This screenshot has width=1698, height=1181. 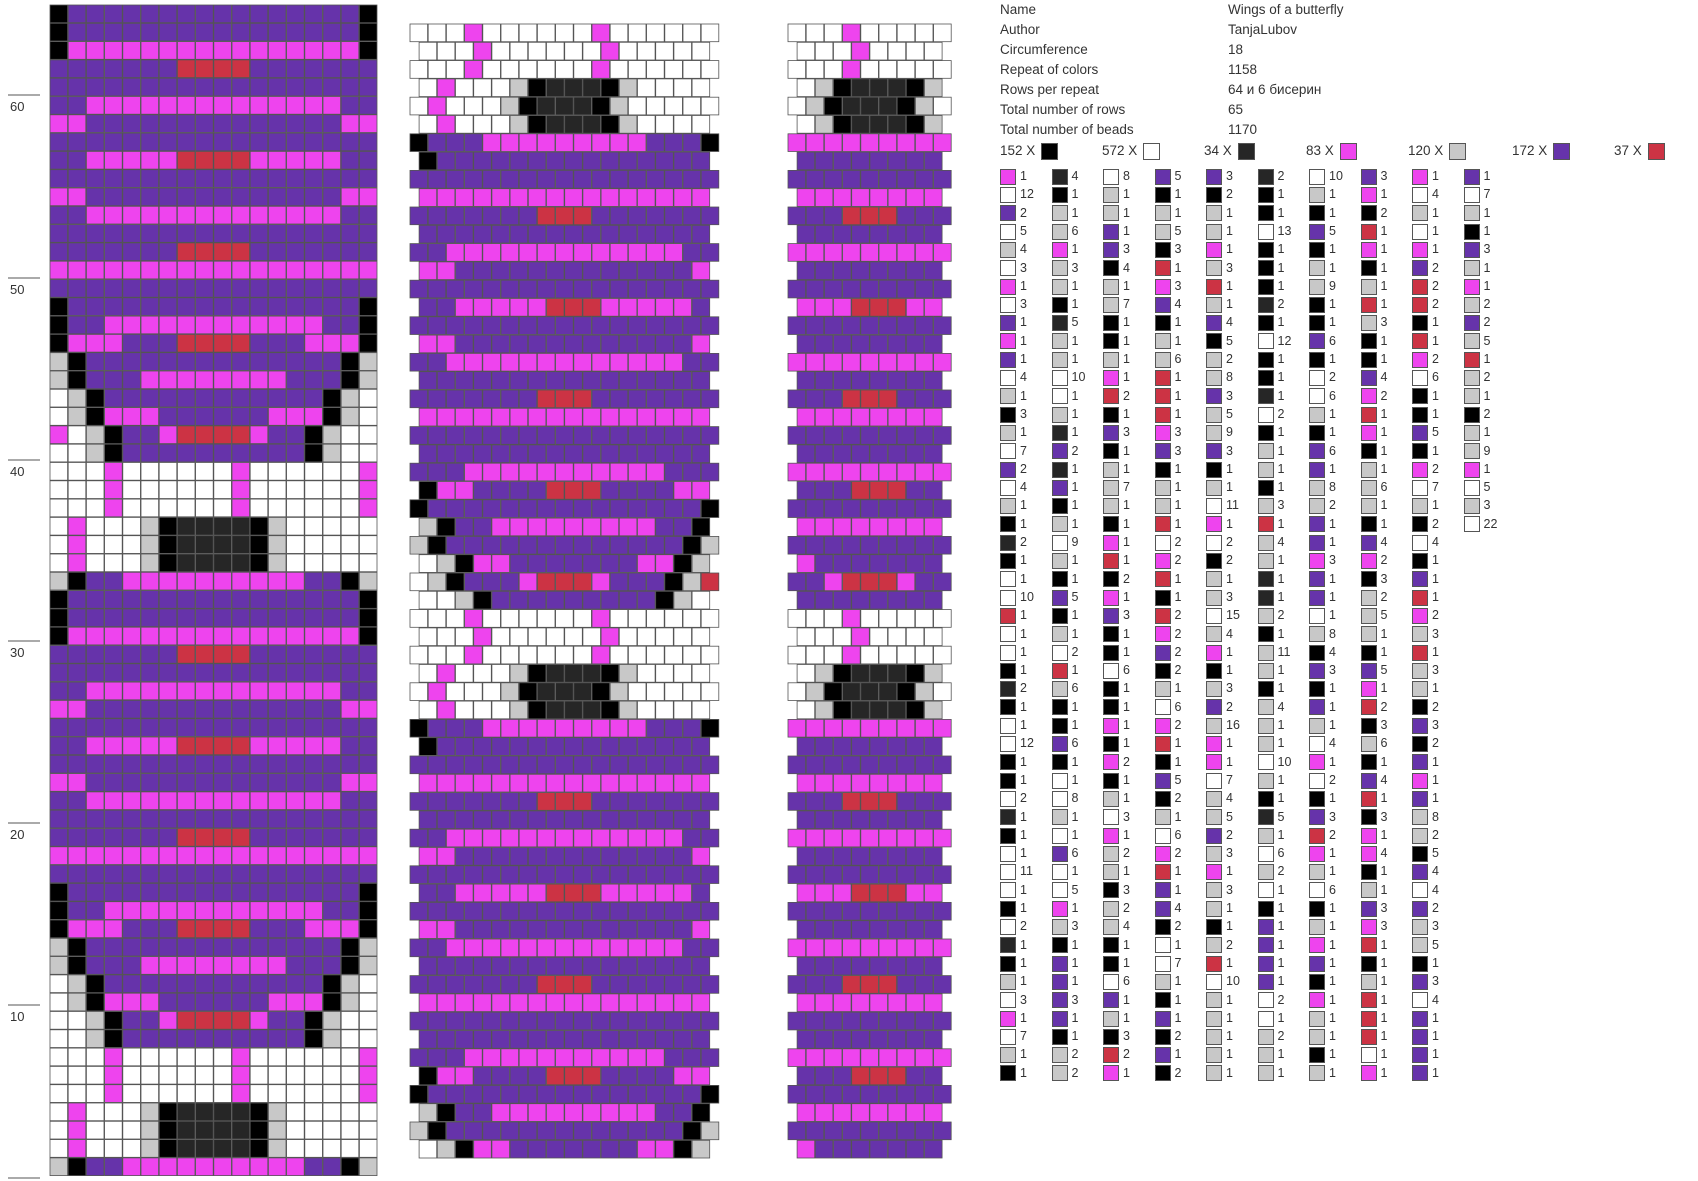 I want to click on sequence-count: 7, so click(x=1435, y=487).